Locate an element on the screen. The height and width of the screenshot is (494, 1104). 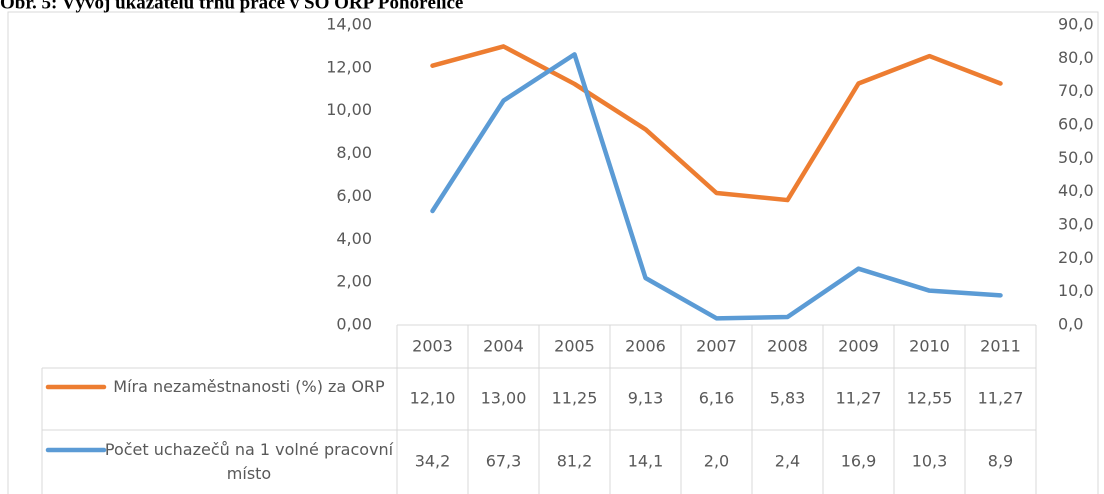
y2-tick-label: 40,0 is located at coordinates (1076, 190).